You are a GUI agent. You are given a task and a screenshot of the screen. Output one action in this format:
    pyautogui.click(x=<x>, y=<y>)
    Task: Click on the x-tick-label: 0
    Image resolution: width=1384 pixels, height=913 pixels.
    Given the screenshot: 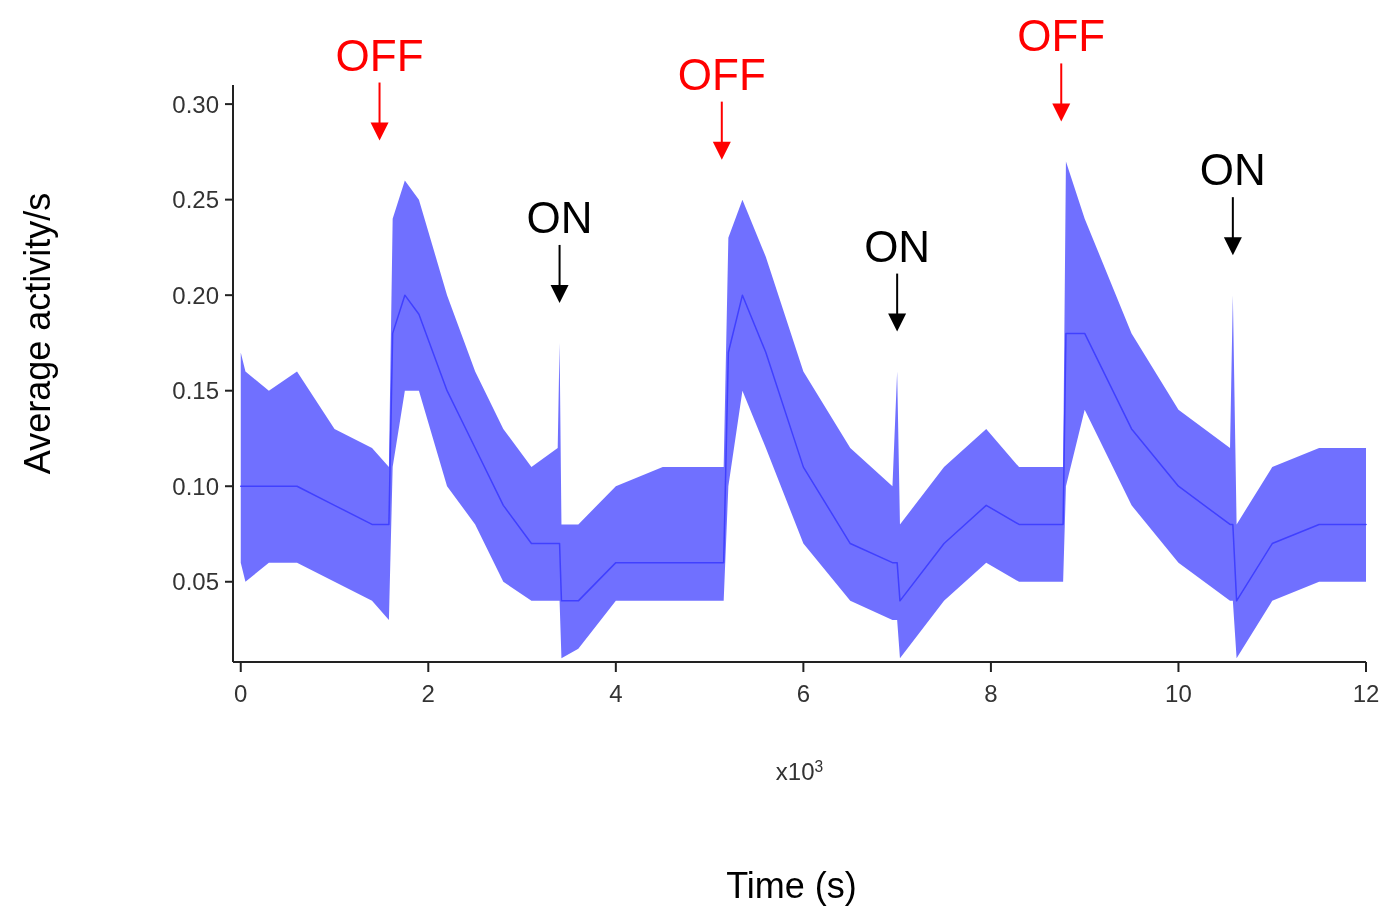 What is the action you would take?
    pyautogui.click(x=241, y=693)
    